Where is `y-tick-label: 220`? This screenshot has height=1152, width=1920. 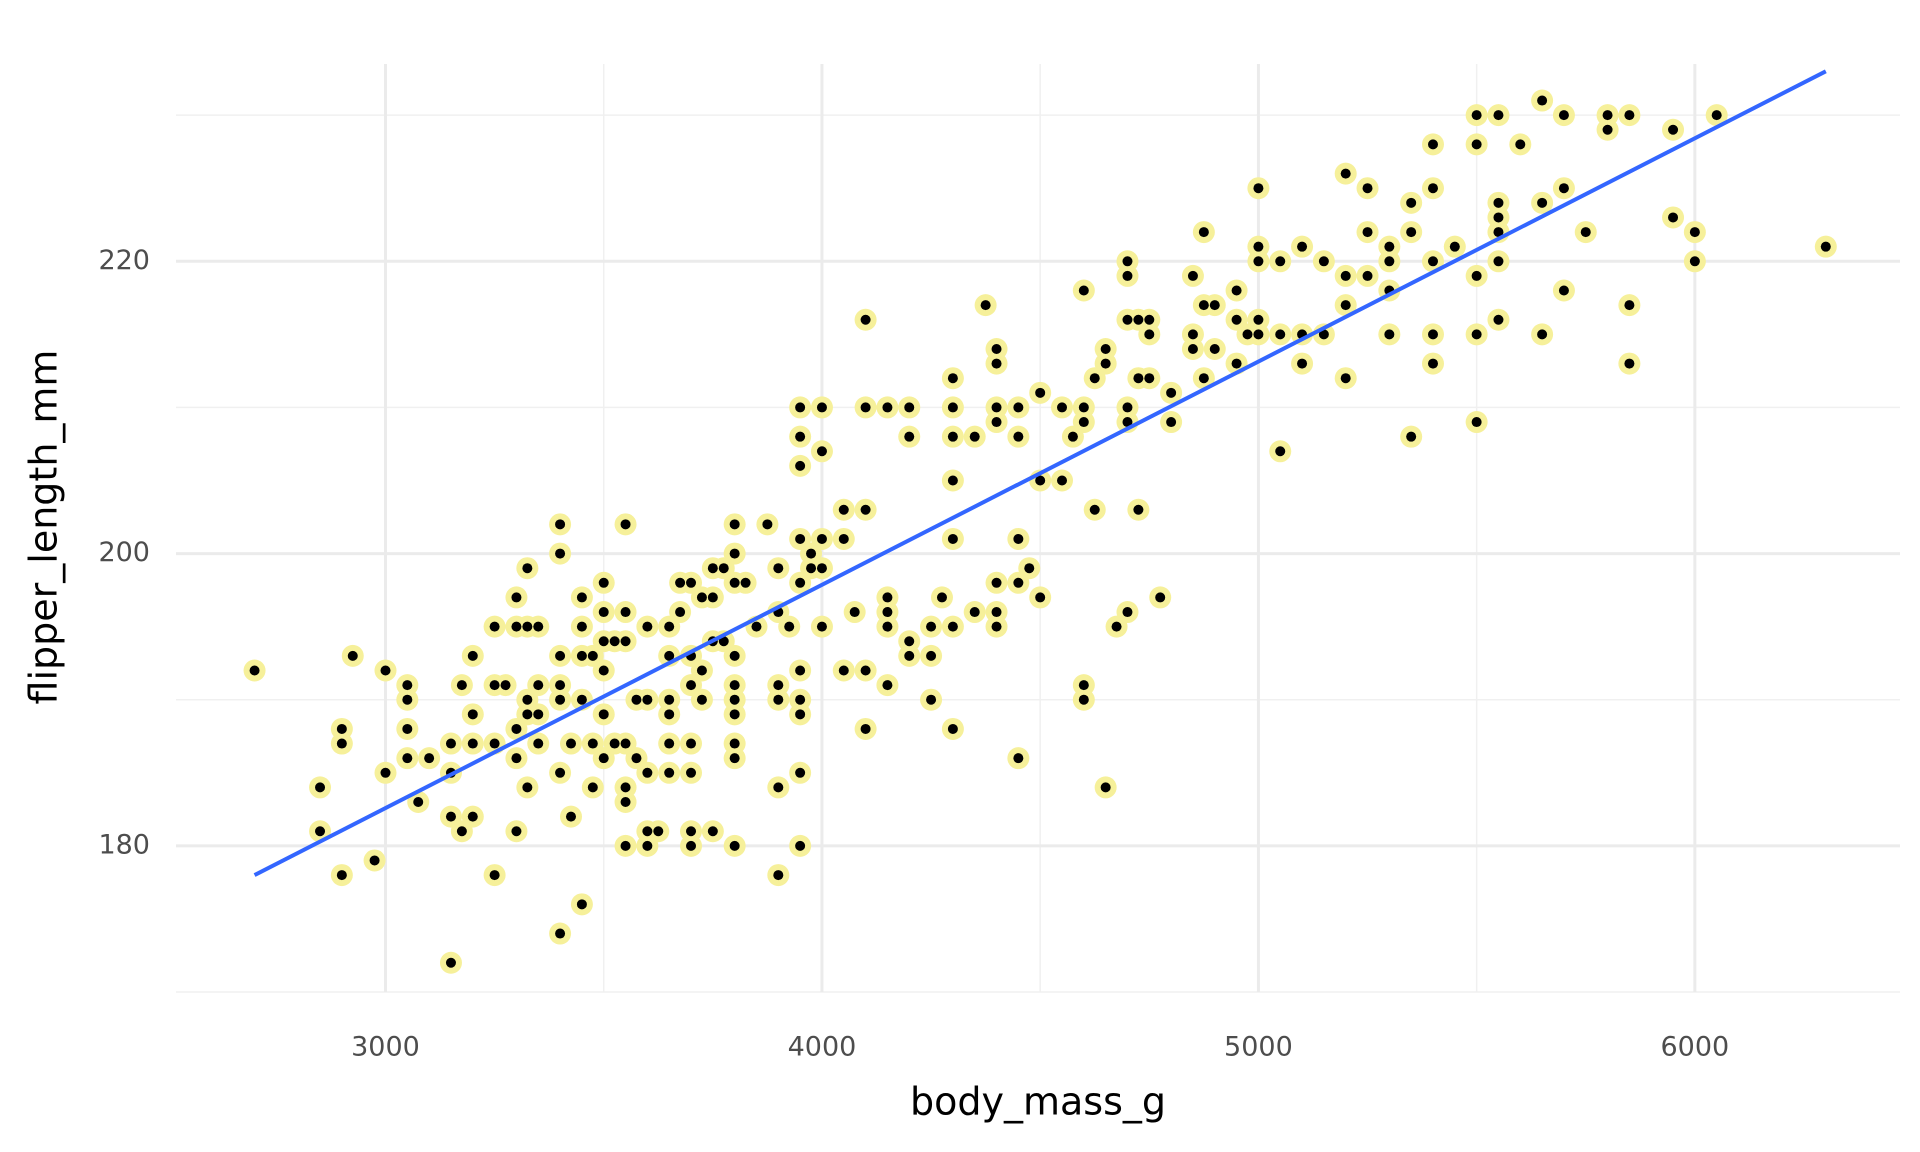 y-tick-label: 220 is located at coordinates (124, 260).